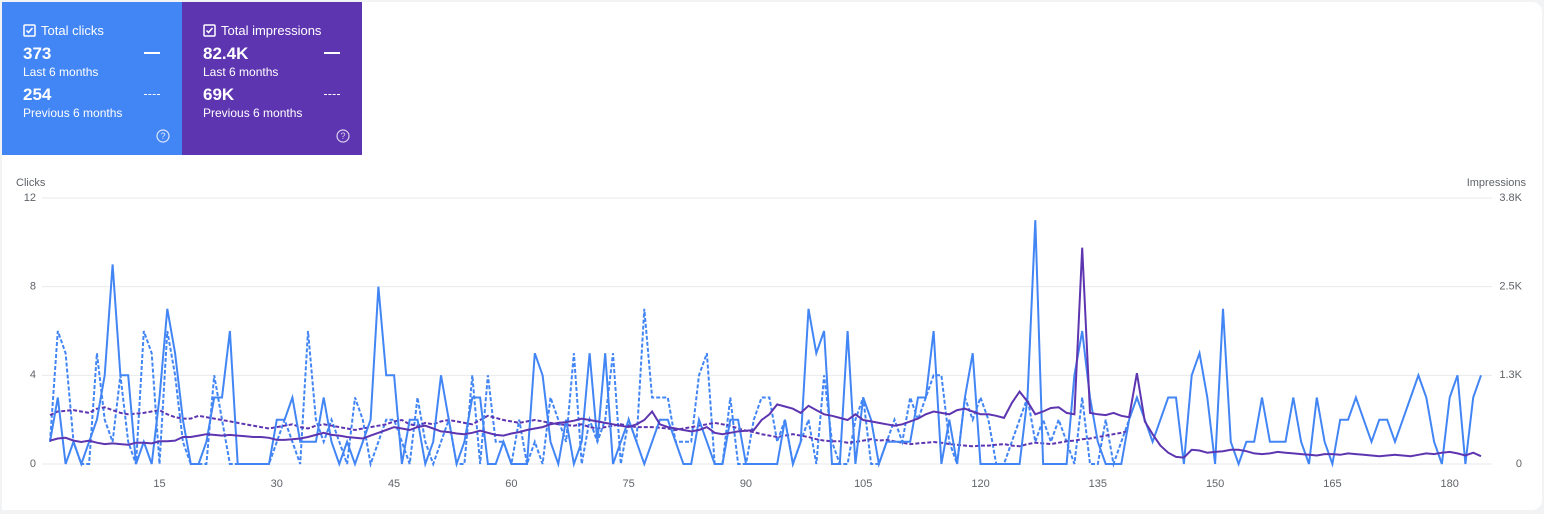 Image resolution: width=1544 pixels, height=514 pixels. I want to click on x-tick-label: 90, so click(746, 484).